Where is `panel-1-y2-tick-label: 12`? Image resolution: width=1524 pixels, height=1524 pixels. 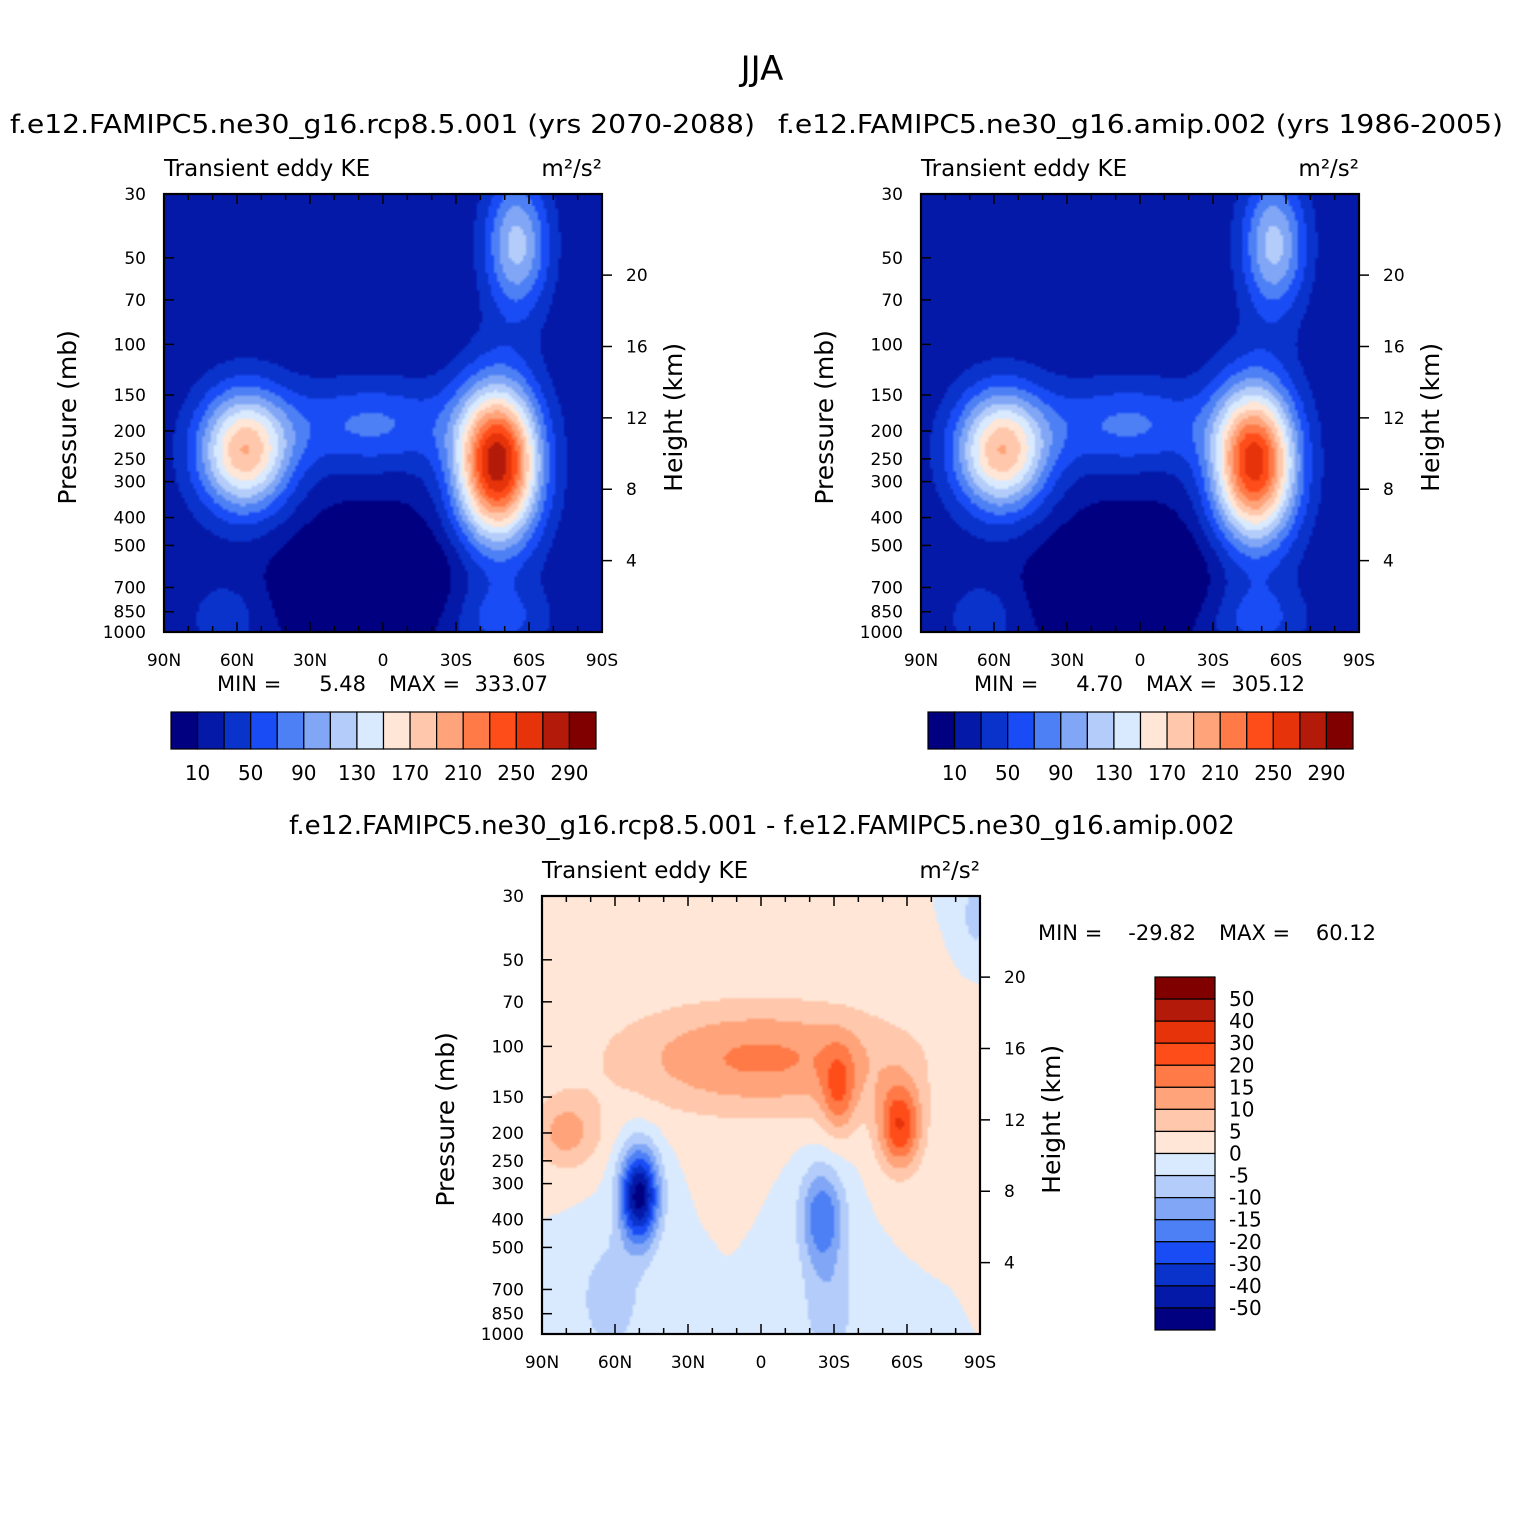 panel-1-y2-tick-label: 12 is located at coordinates (637, 419).